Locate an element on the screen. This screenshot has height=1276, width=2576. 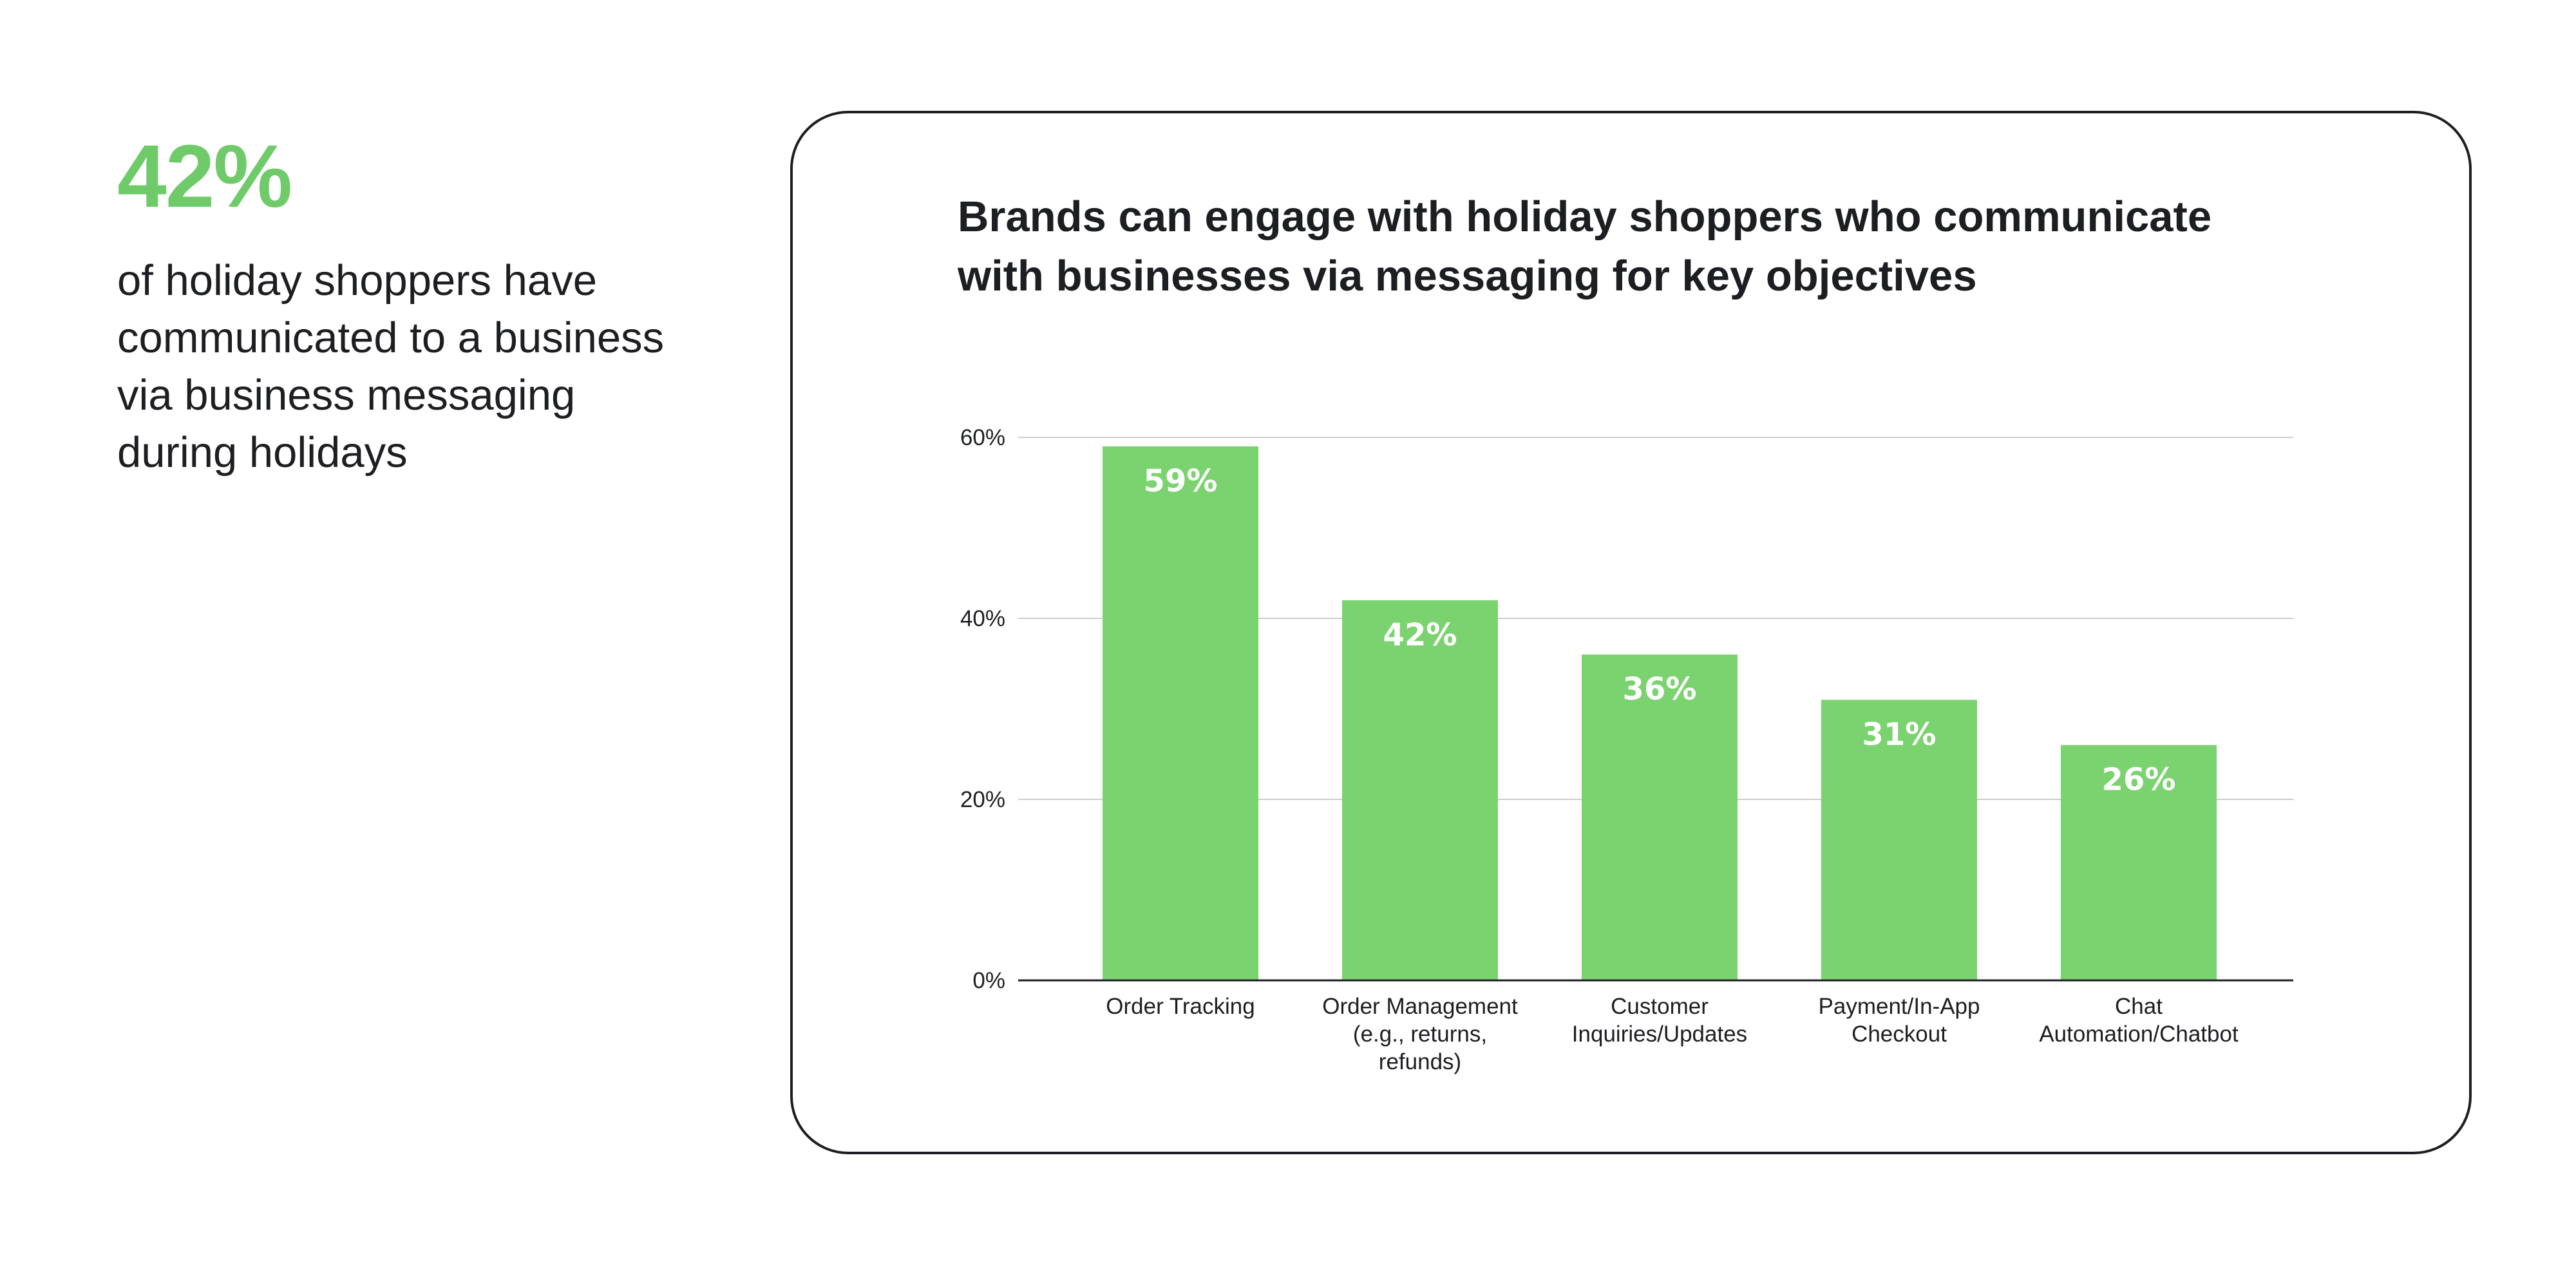
bar-value-label: 36% is located at coordinates (1660, 689).